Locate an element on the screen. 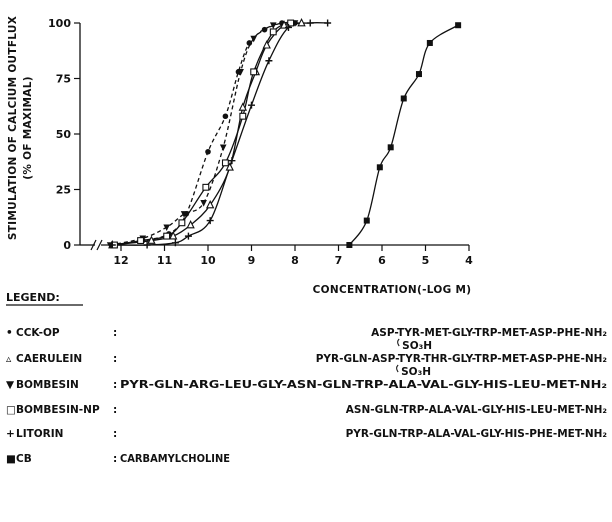 Image resolution: width=612 pixels, height=522 pixels. y-tick-label: 50 is located at coordinates (64, 134).